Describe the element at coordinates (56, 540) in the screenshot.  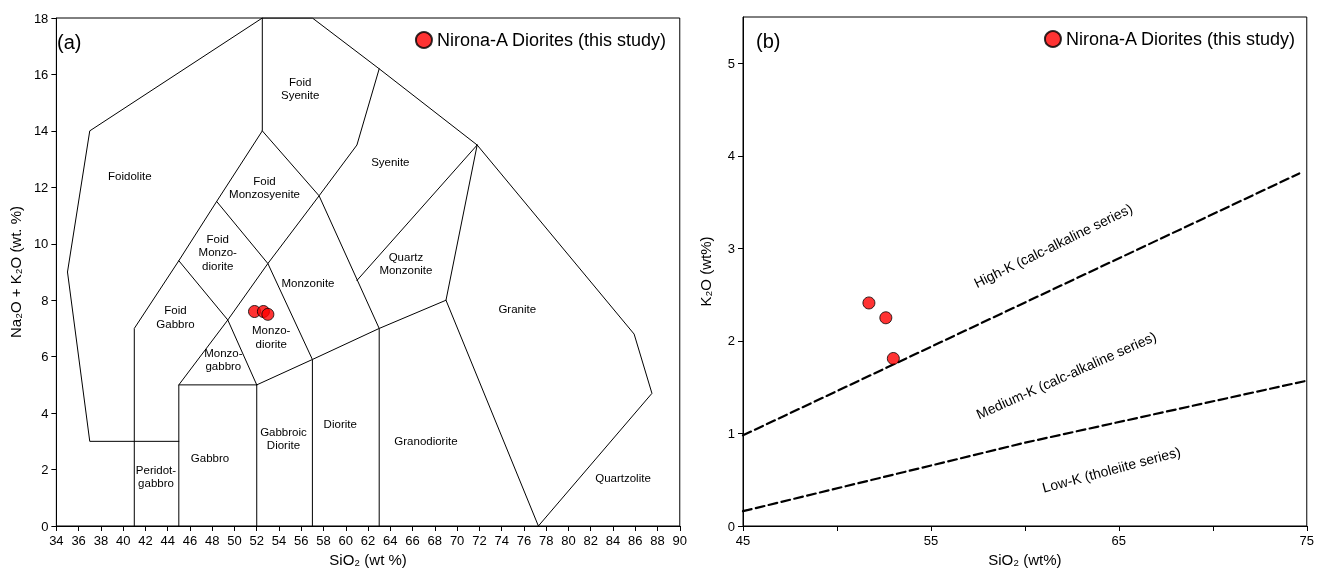
I see `x-tick-label: 34` at that location.